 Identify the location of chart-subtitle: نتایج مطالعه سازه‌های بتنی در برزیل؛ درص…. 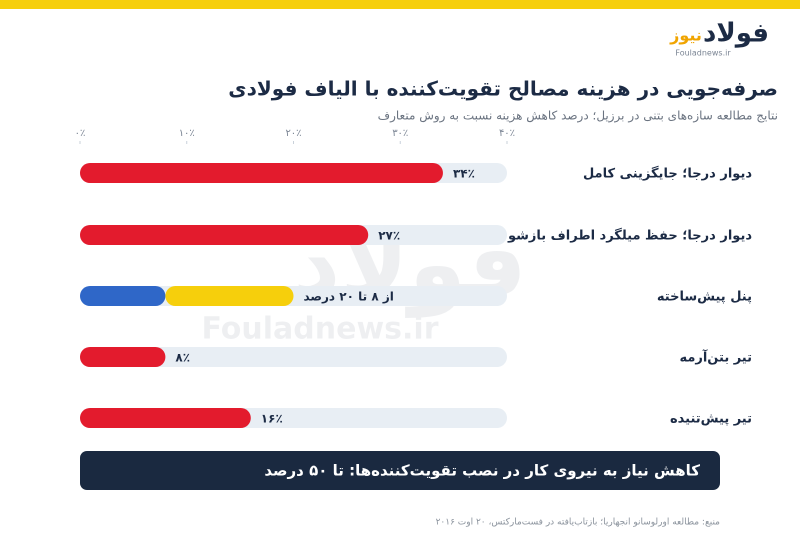
(578, 116).